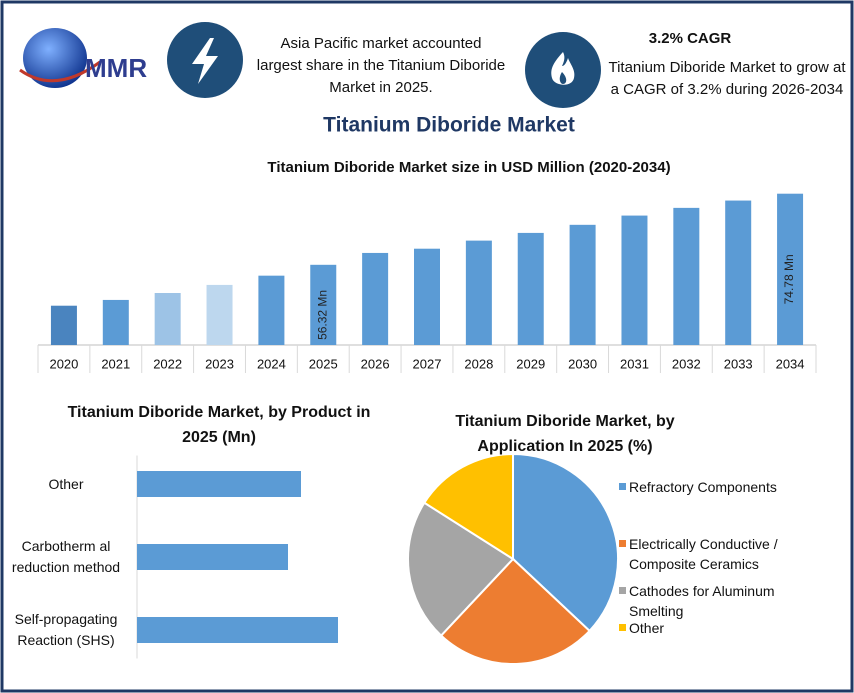  I want to click on x-tick-label: 2032, so click(686, 363).